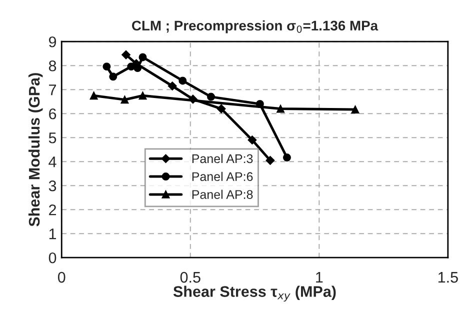  What do you see at coordinates (52, 234) in the screenshot?
I see `y-tick-label: 1` at bounding box center [52, 234].